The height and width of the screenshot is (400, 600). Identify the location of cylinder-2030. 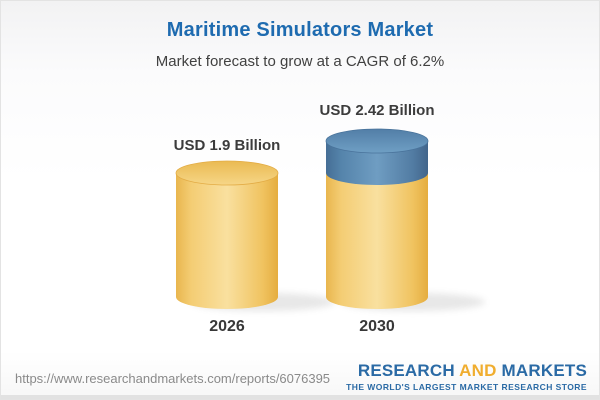
(377, 218).